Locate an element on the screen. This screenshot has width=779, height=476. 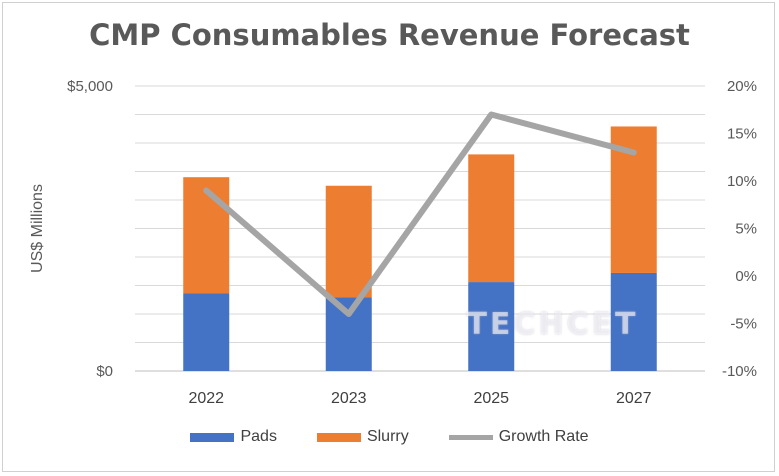
x-axis-tick-label: 2027 is located at coordinates (634, 398).